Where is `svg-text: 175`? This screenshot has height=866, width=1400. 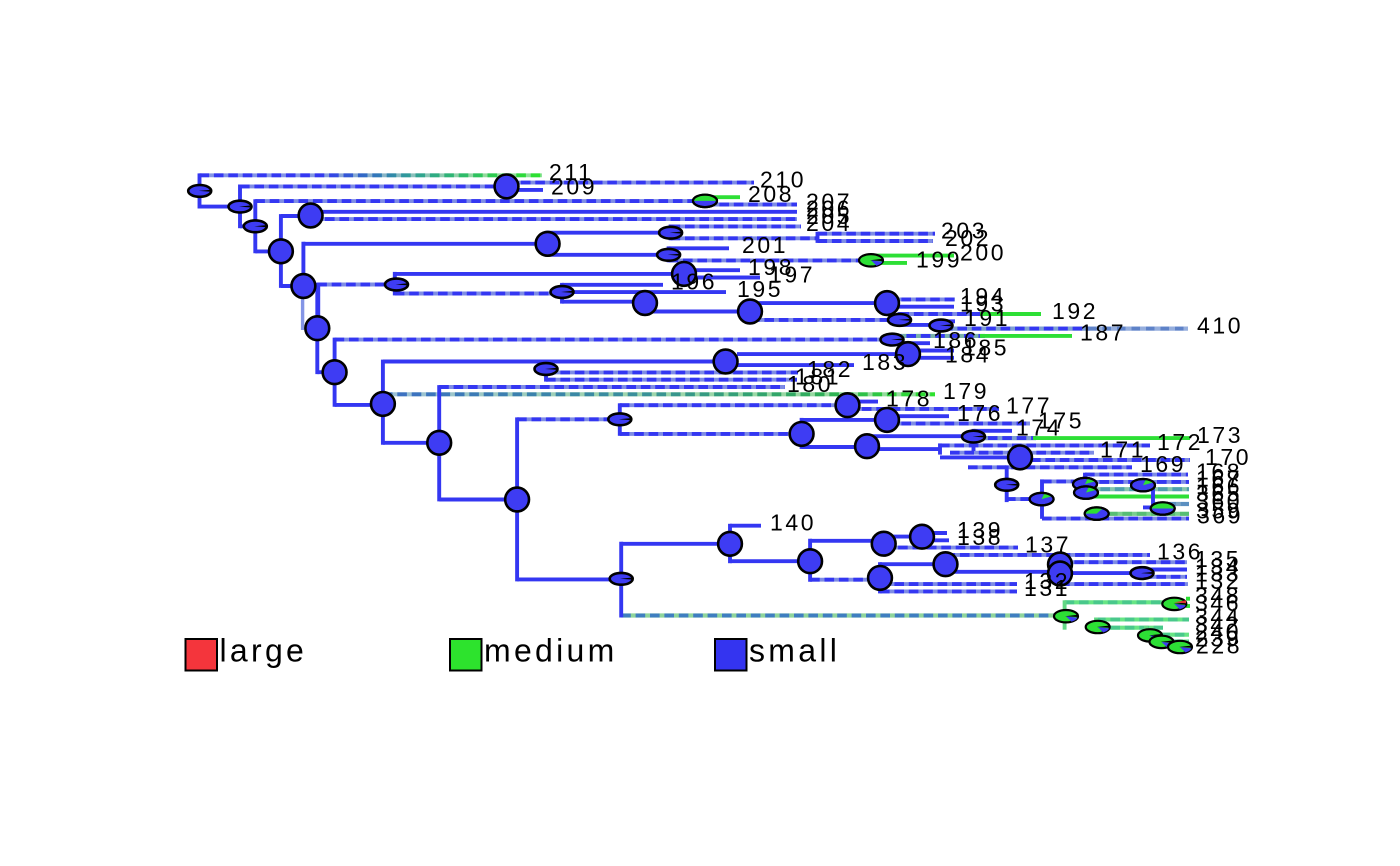
svg-text: 175 is located at coordinates (1061, 420).